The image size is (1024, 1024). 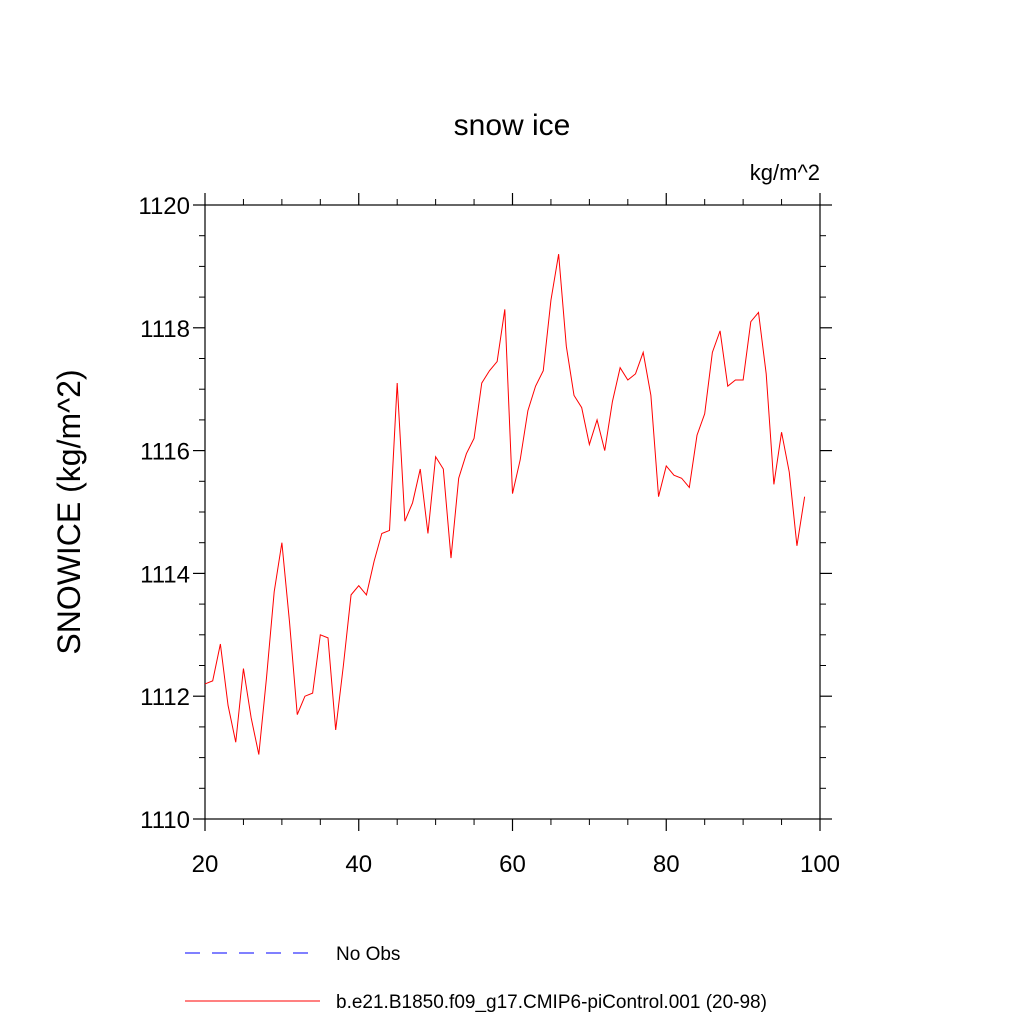 I want to click on y-tick-label: 1112, so click(x=165, y=697).